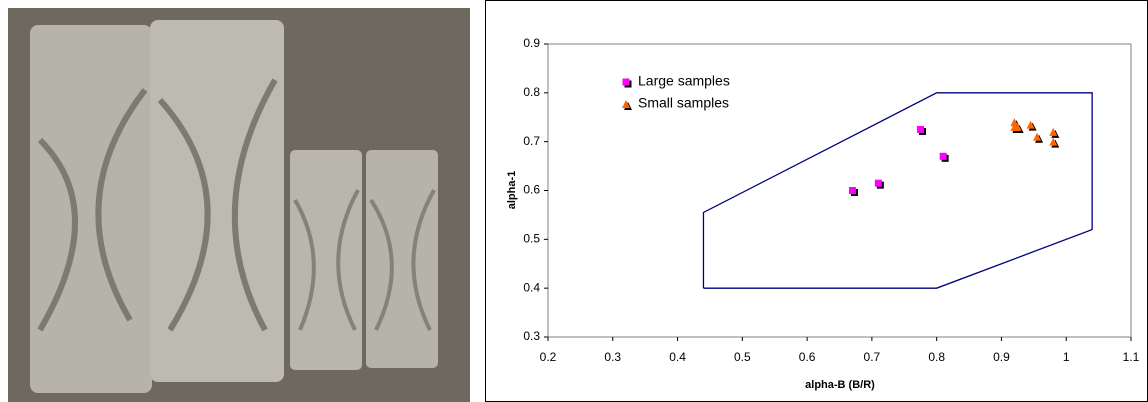  Describe the element at coordinates (531, 336) in the screenshot. I see `y-tick-label: 0.3` at that location.